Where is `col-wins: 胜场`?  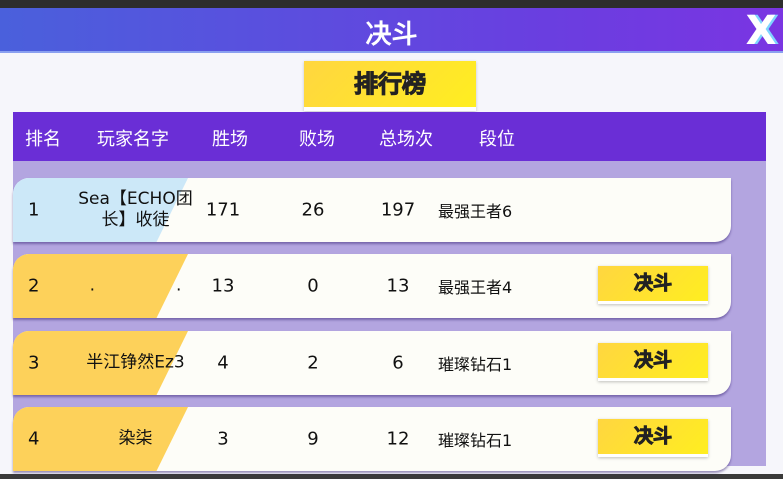
col-wins: 胜场 is located at coordinates (230, 139).